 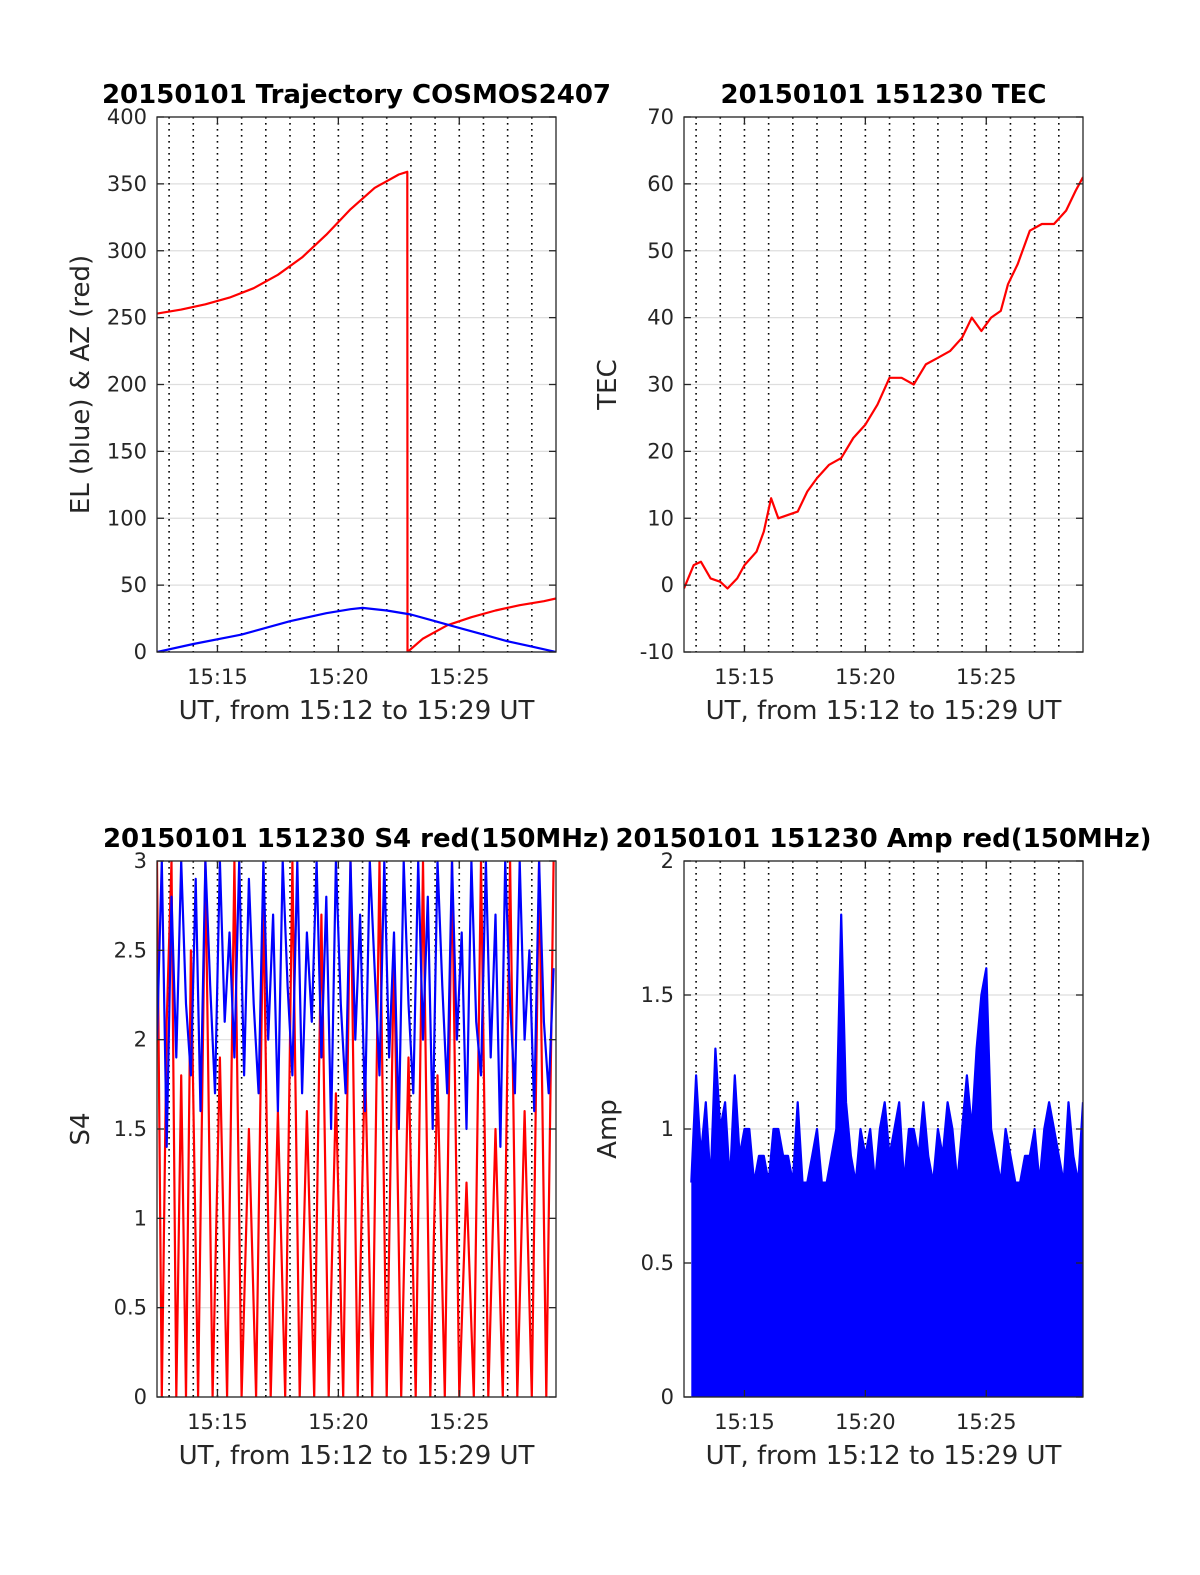 What do you see at coordinates (608, 384) in the screenshot?
I see `y-axis-label: TEC` at bounding box center [608, 384].